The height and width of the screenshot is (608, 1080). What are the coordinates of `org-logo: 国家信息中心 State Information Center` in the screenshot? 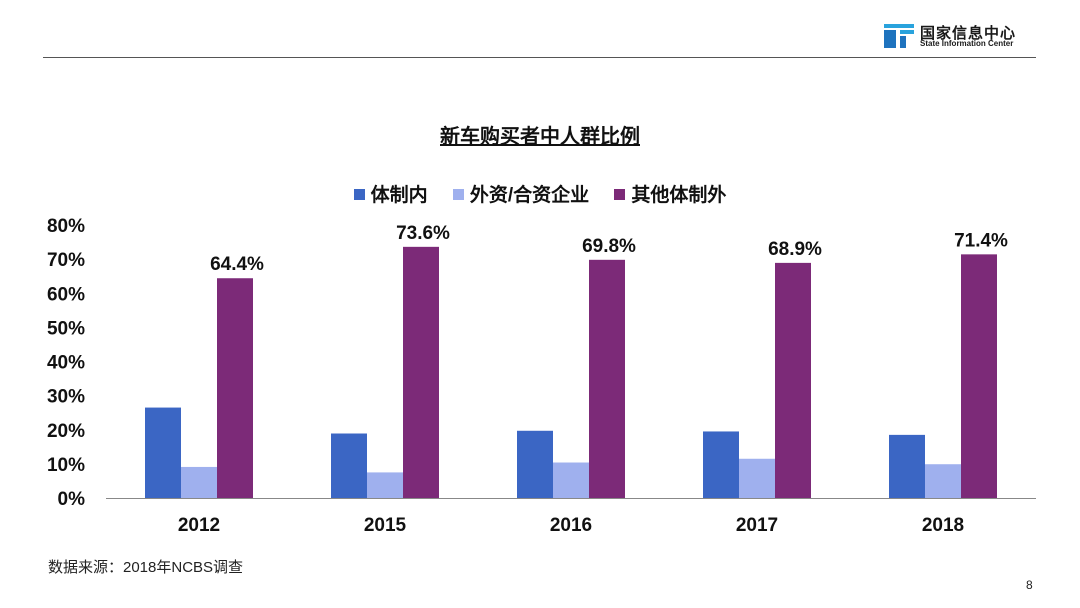 It's located at (964, 37).